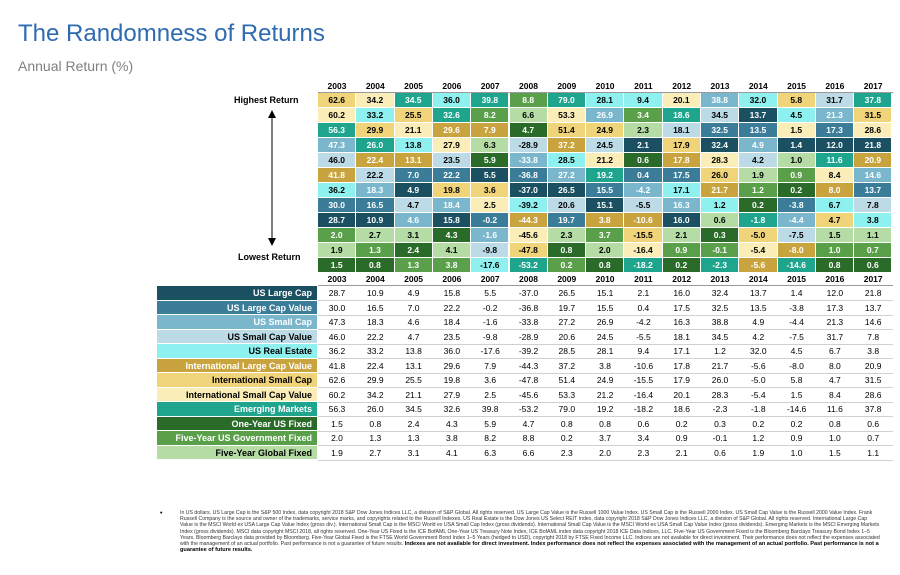 The image size is (900, 575). I want to click on table-cell: -47.8, so click(528, 380).